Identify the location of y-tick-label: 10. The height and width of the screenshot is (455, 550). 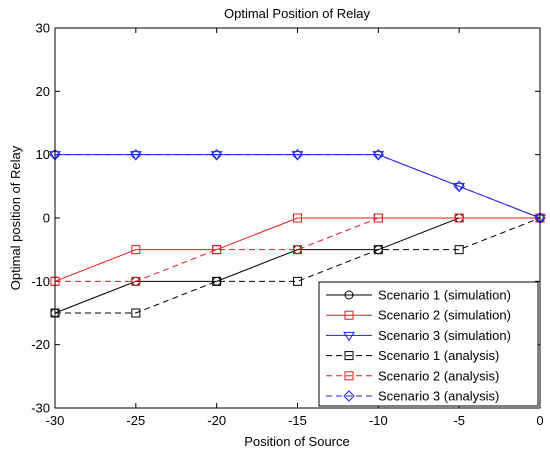
(43, 154).